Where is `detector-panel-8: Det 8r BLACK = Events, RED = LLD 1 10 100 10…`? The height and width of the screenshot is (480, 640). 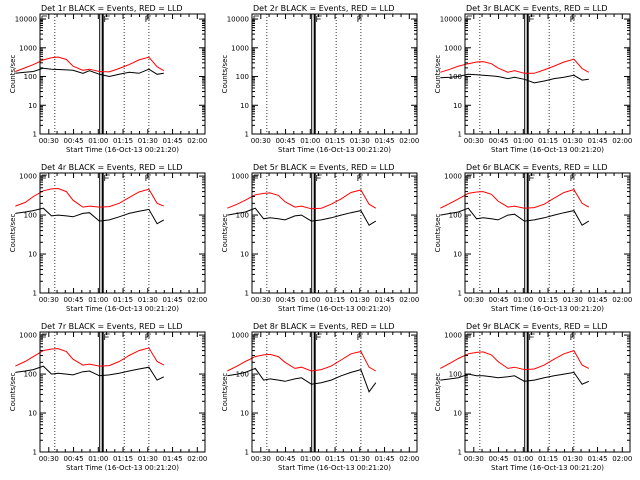 detector-panel-8: Det 8r BLACK = Events, RED = LLD 1 10 100 10… is located at coordinates (320, 397).